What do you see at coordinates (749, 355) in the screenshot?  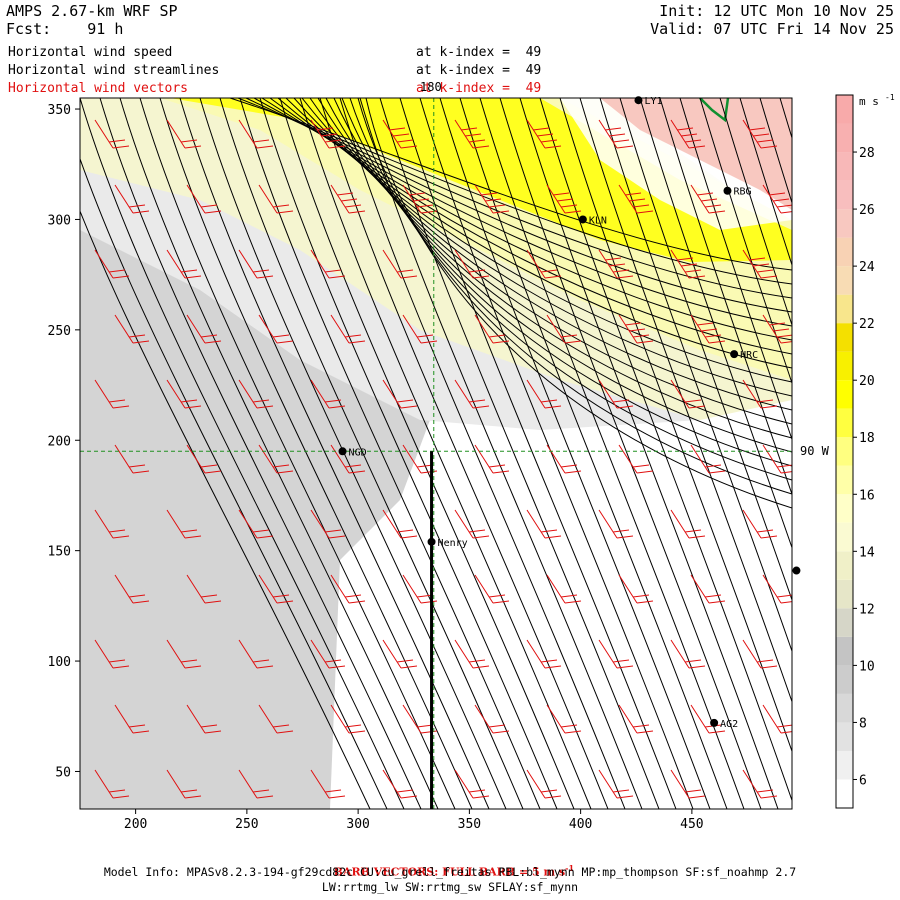 I see `station-label: HRC` at bounding box center [749, 355].